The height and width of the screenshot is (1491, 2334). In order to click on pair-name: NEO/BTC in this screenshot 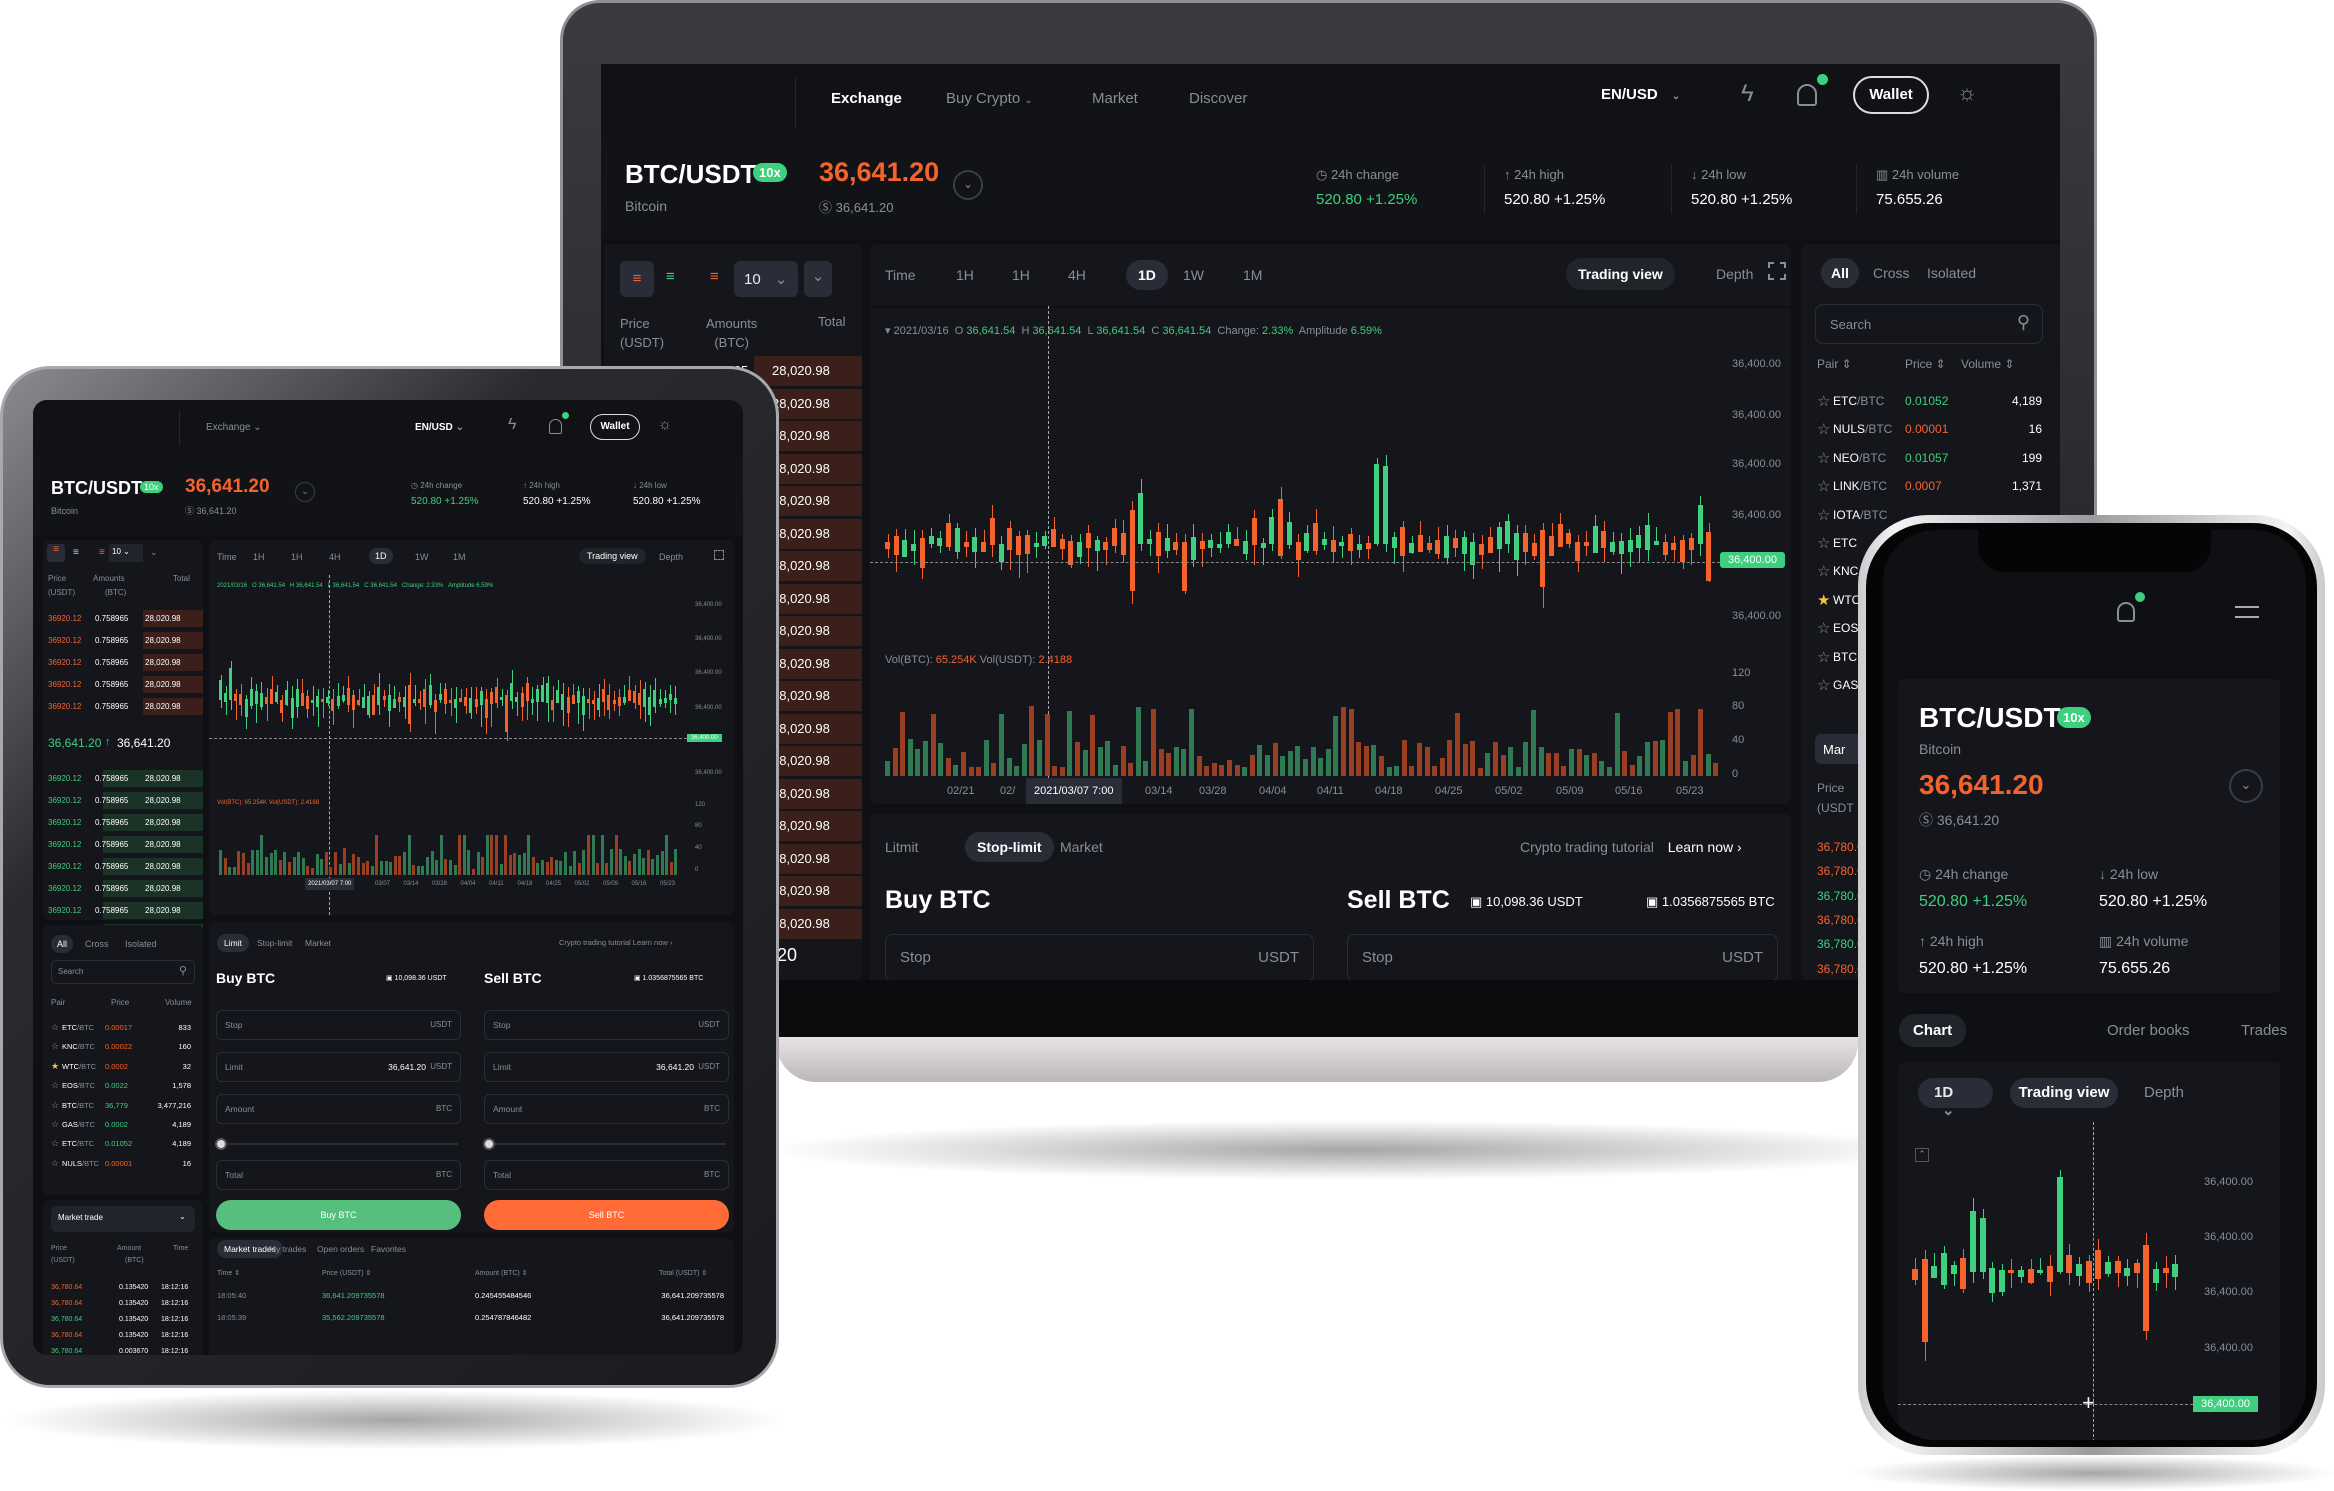, I will do `click(1859, 458)`.